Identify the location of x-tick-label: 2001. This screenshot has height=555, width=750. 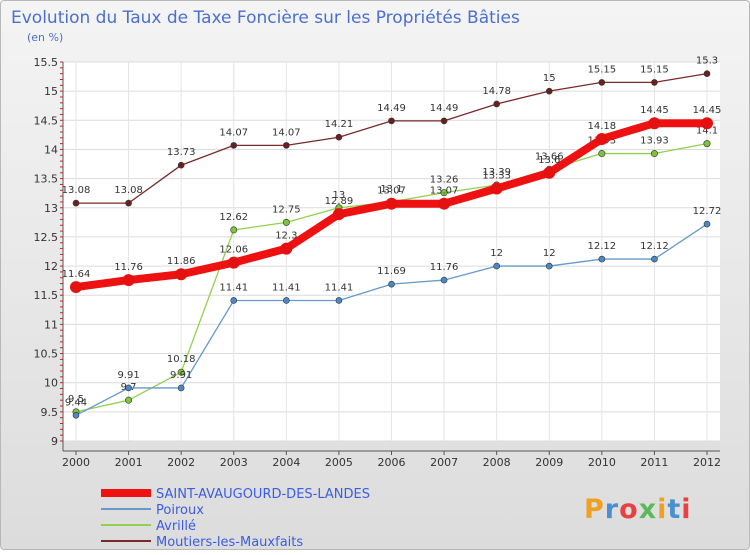
(129, 462).